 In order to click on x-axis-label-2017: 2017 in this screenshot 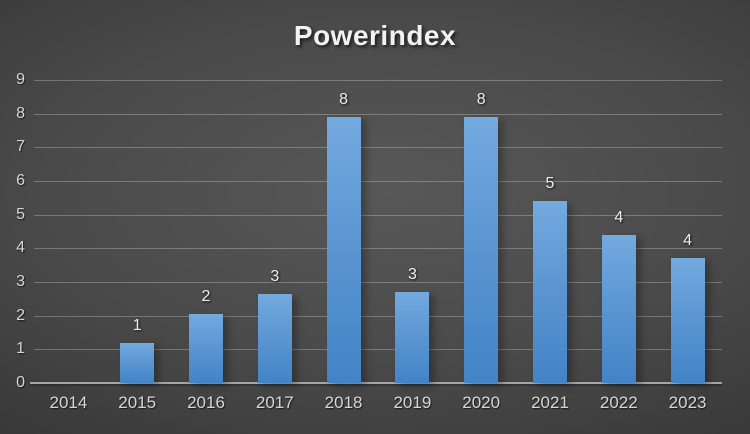, I will do `click(274, 402)`.